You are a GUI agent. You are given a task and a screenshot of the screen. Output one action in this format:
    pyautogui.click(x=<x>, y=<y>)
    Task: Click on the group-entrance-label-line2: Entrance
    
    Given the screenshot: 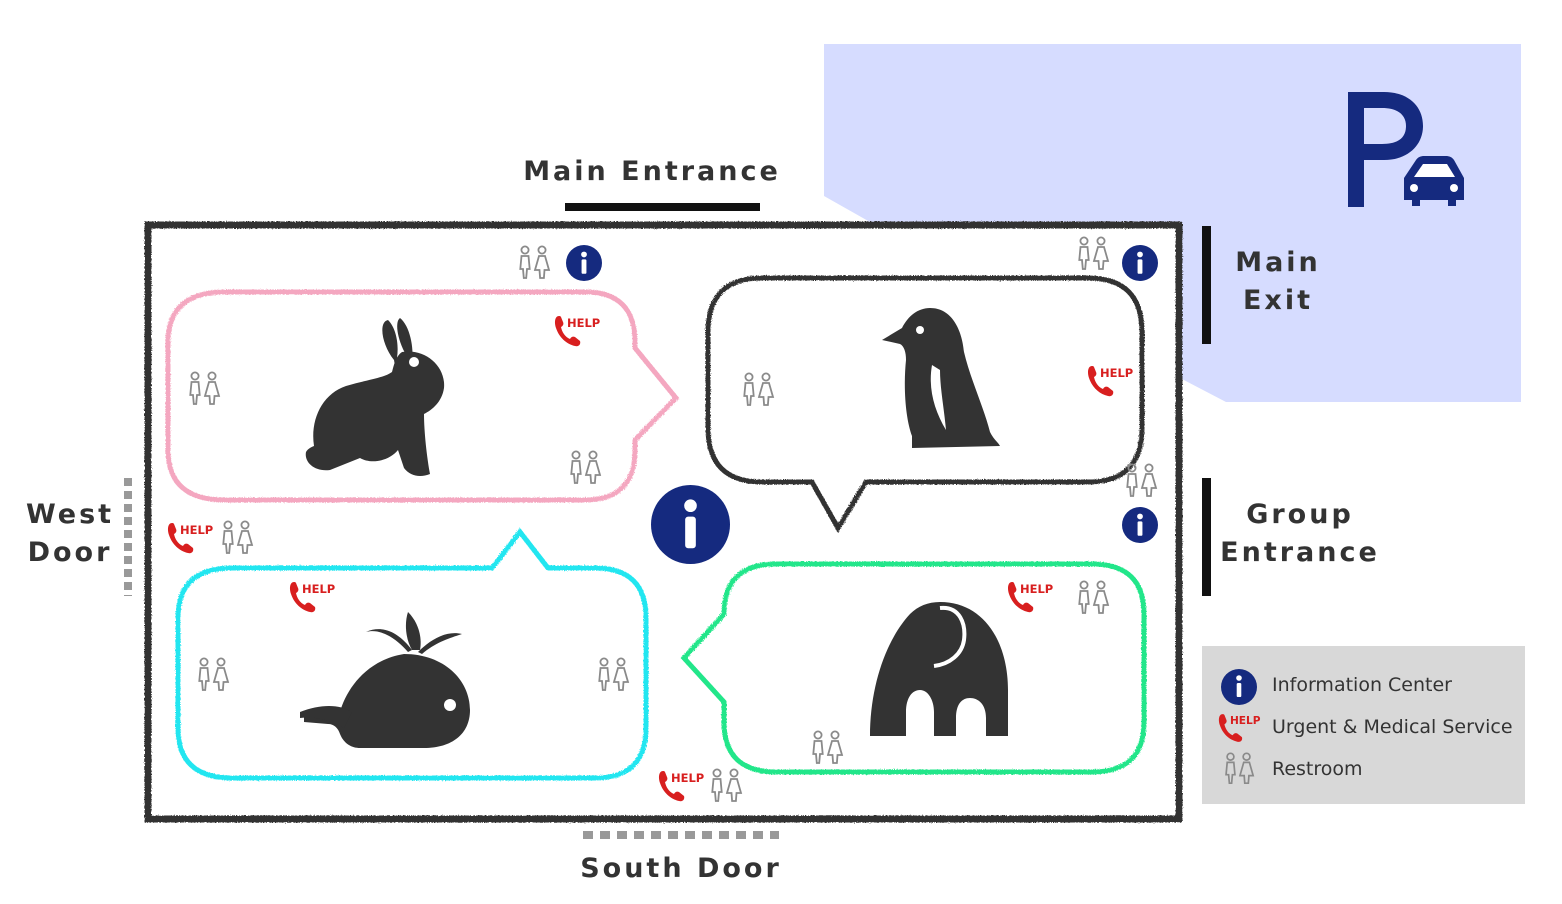 What is the action you would take?
    pyautogui.click(x=1300, y=552)
    